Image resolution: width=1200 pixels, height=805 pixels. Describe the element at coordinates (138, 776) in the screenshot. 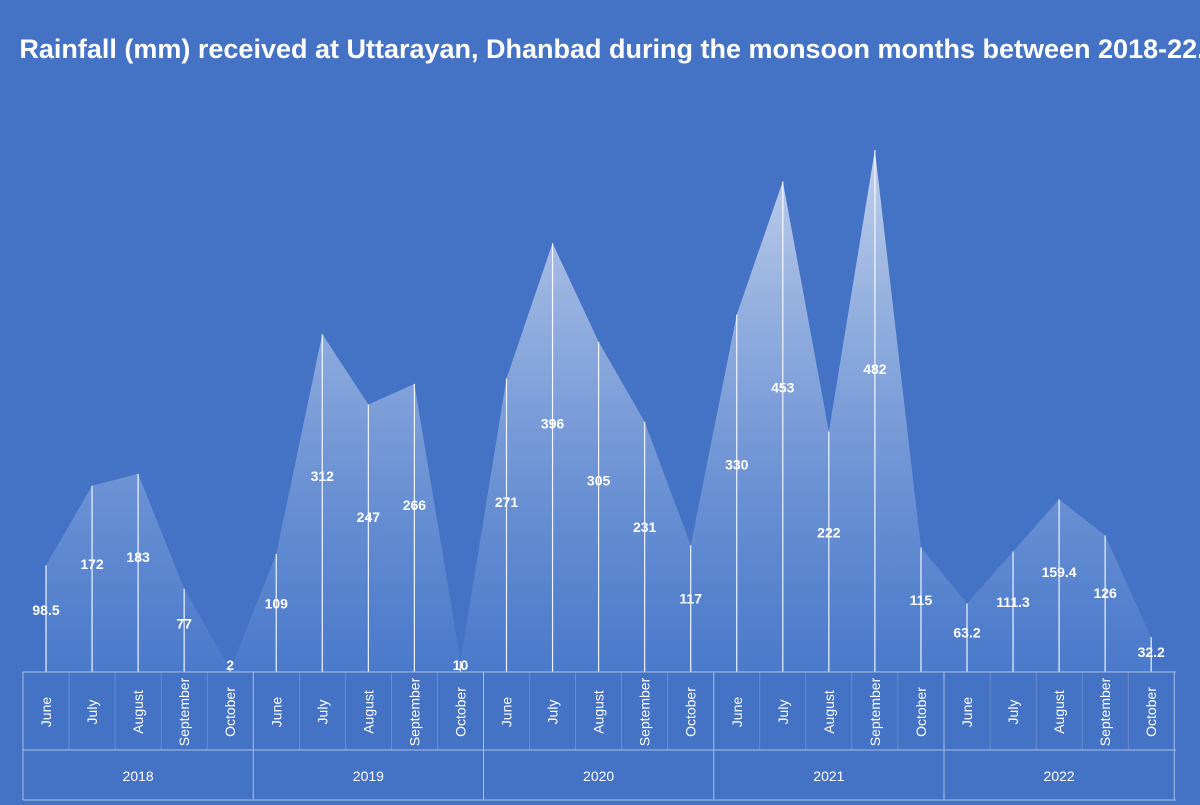

I see `year-label-2018: 2018` at that location.